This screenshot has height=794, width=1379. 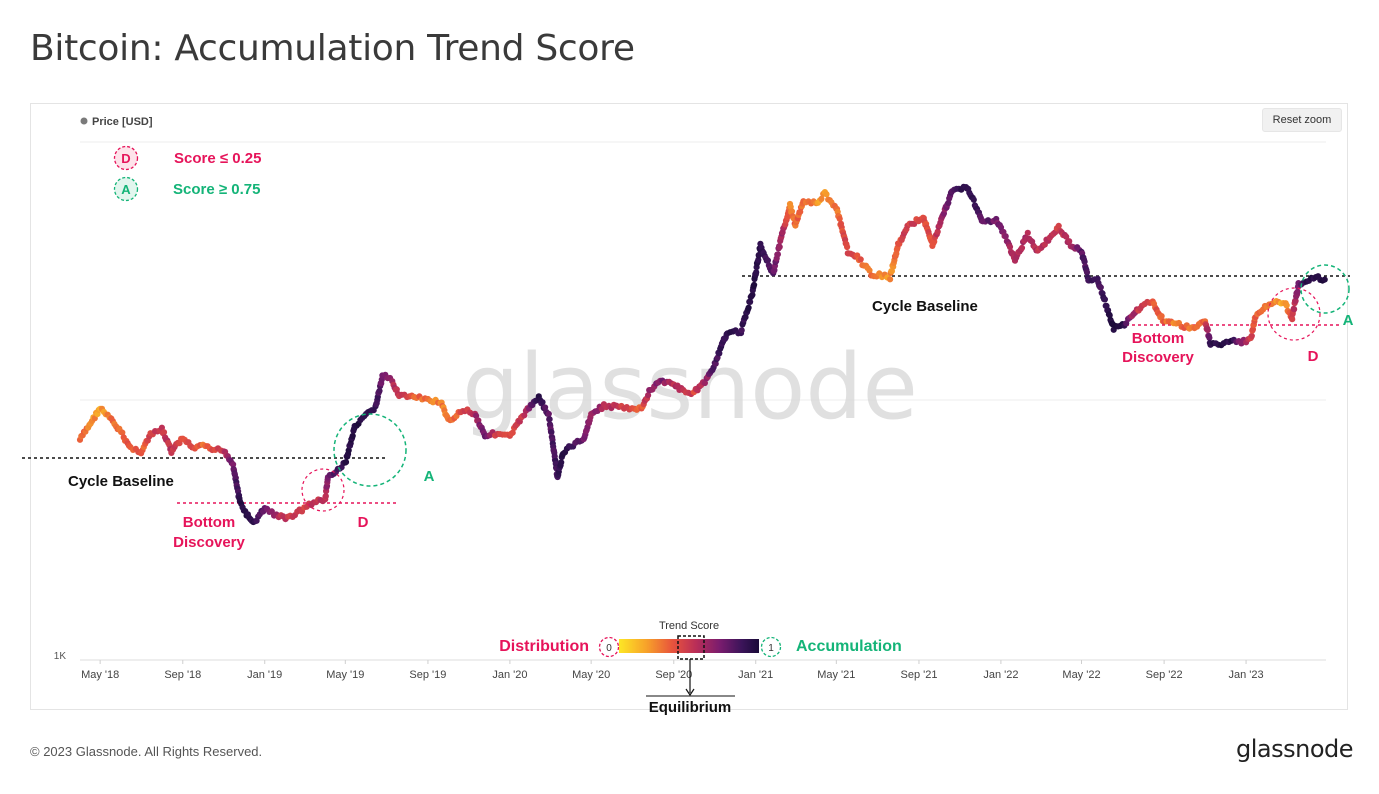 What do you see at coordinates (673, 675) in the screenshot?
I see `x-tick-label: Sep '20` at bounding box center [673, 675].